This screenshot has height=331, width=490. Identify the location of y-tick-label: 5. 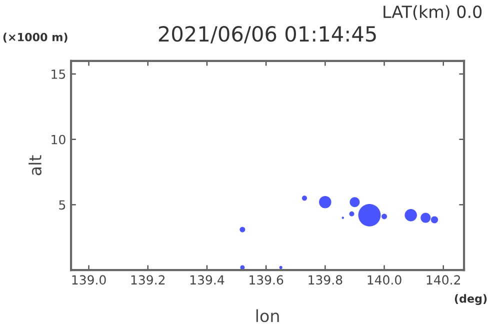
(62, 205).